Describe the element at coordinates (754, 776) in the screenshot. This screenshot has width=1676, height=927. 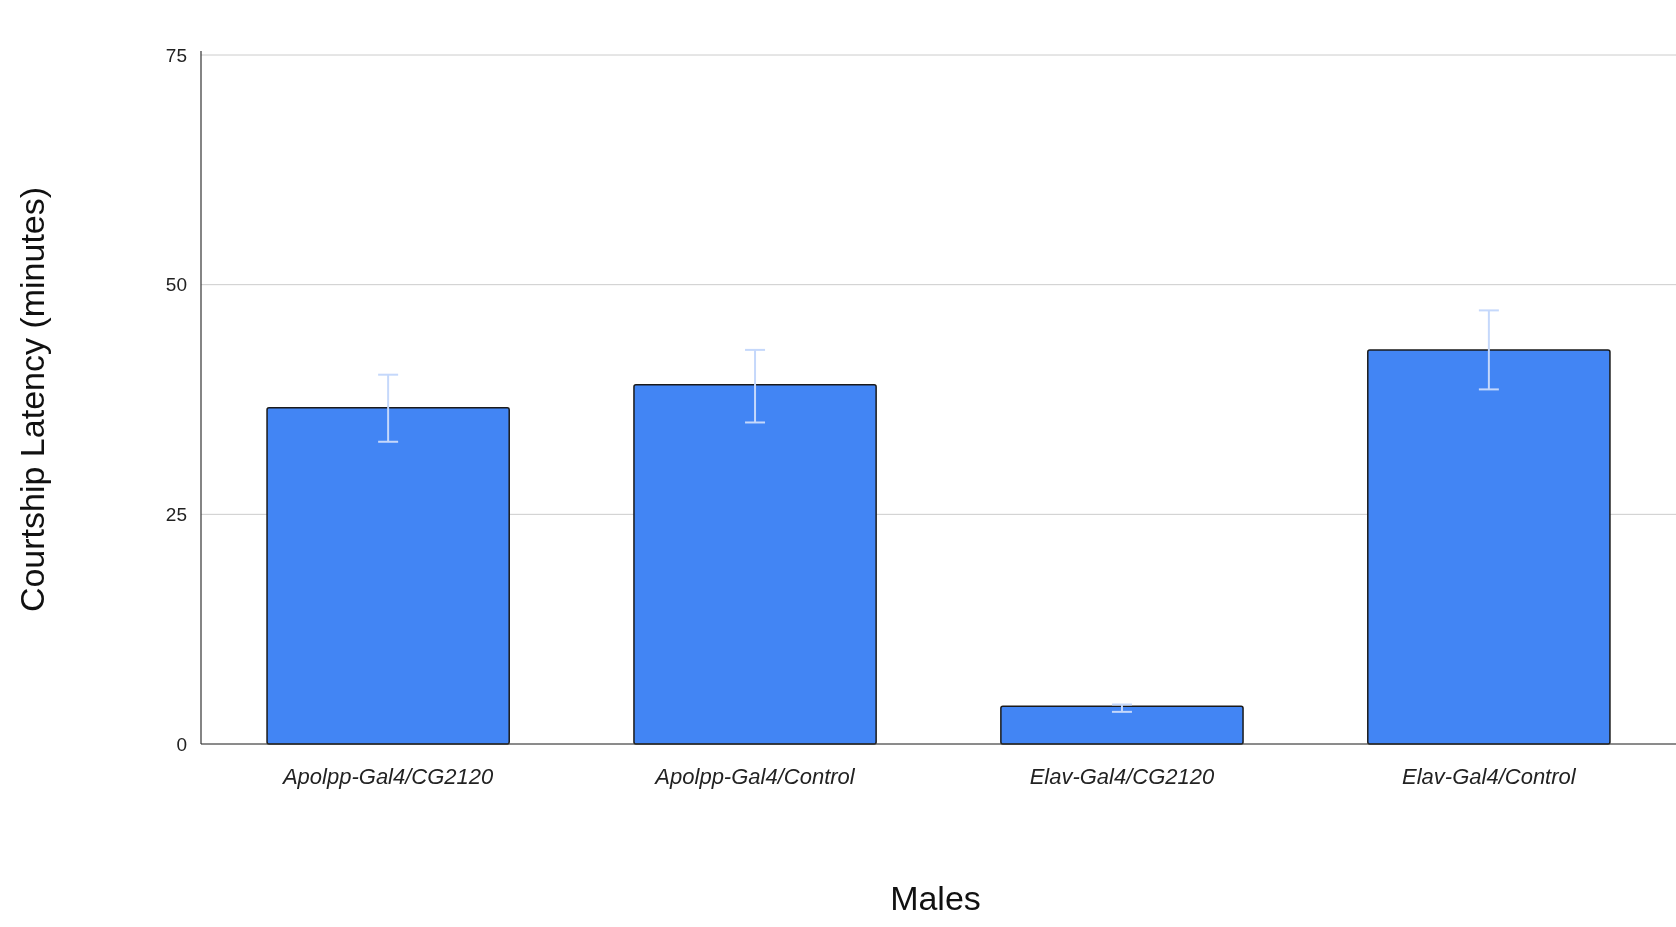
I see `x-tick-label: Apolpp-Gal4/Control` at that location.